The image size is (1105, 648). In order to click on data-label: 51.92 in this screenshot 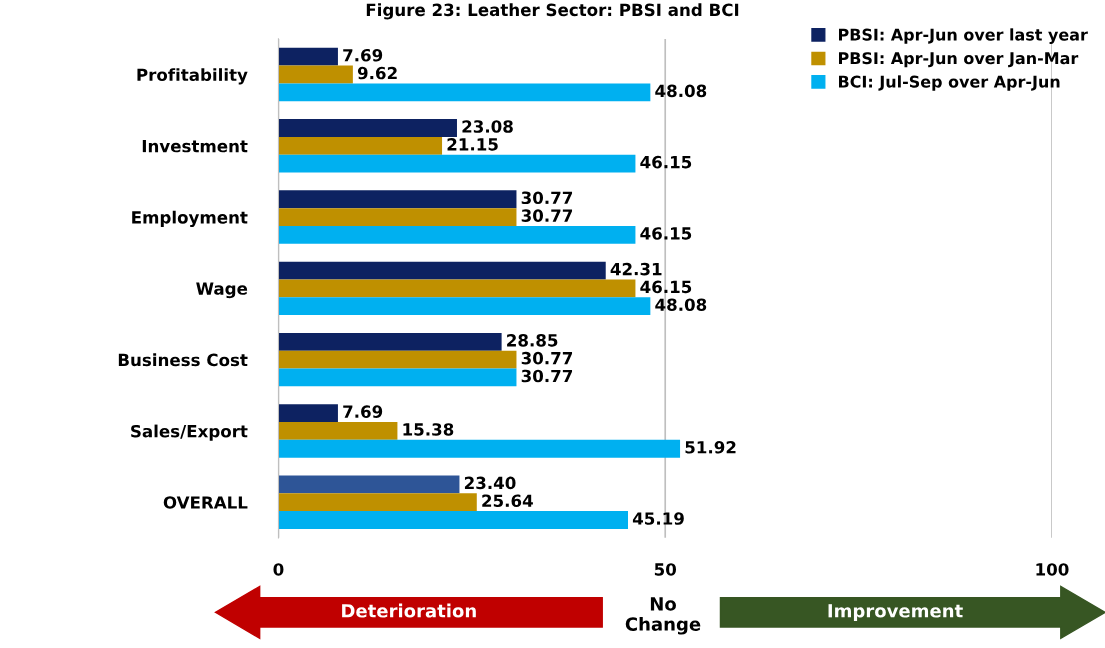, I will do `click(710, 447)`.